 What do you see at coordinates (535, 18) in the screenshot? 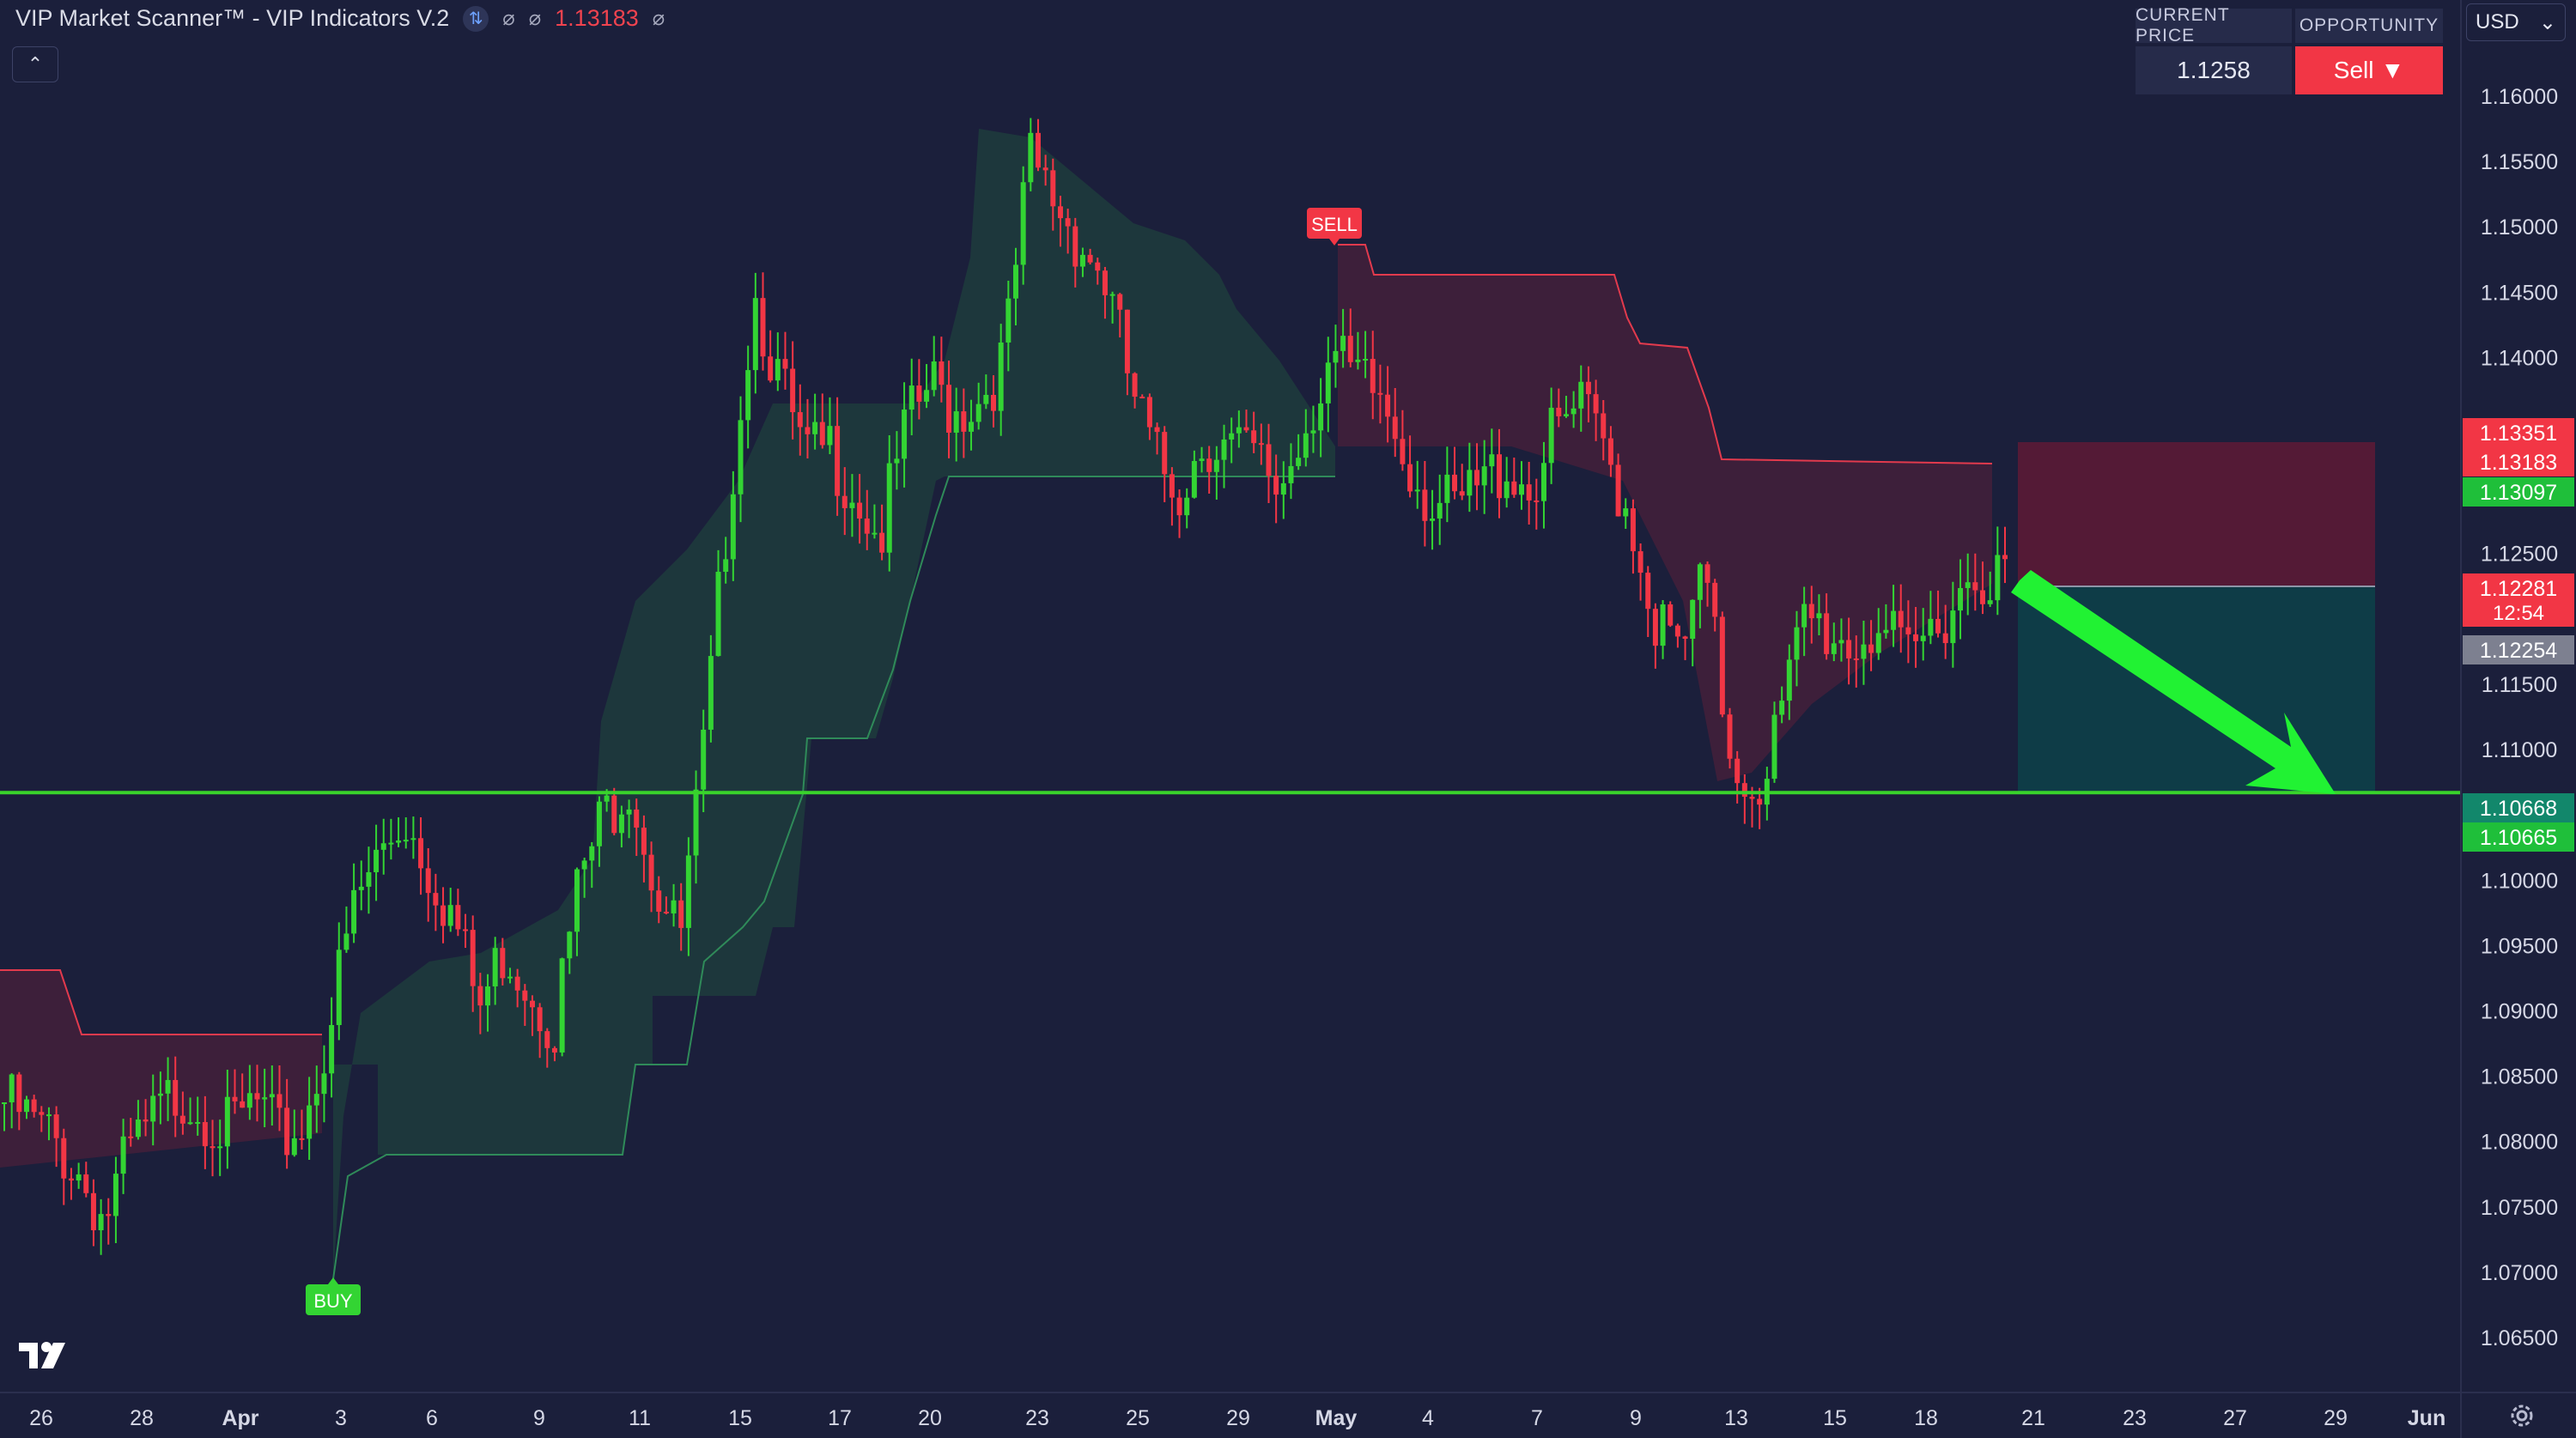
I see `hidden-icon-2: ⌀` at bounding box center [535, 18].